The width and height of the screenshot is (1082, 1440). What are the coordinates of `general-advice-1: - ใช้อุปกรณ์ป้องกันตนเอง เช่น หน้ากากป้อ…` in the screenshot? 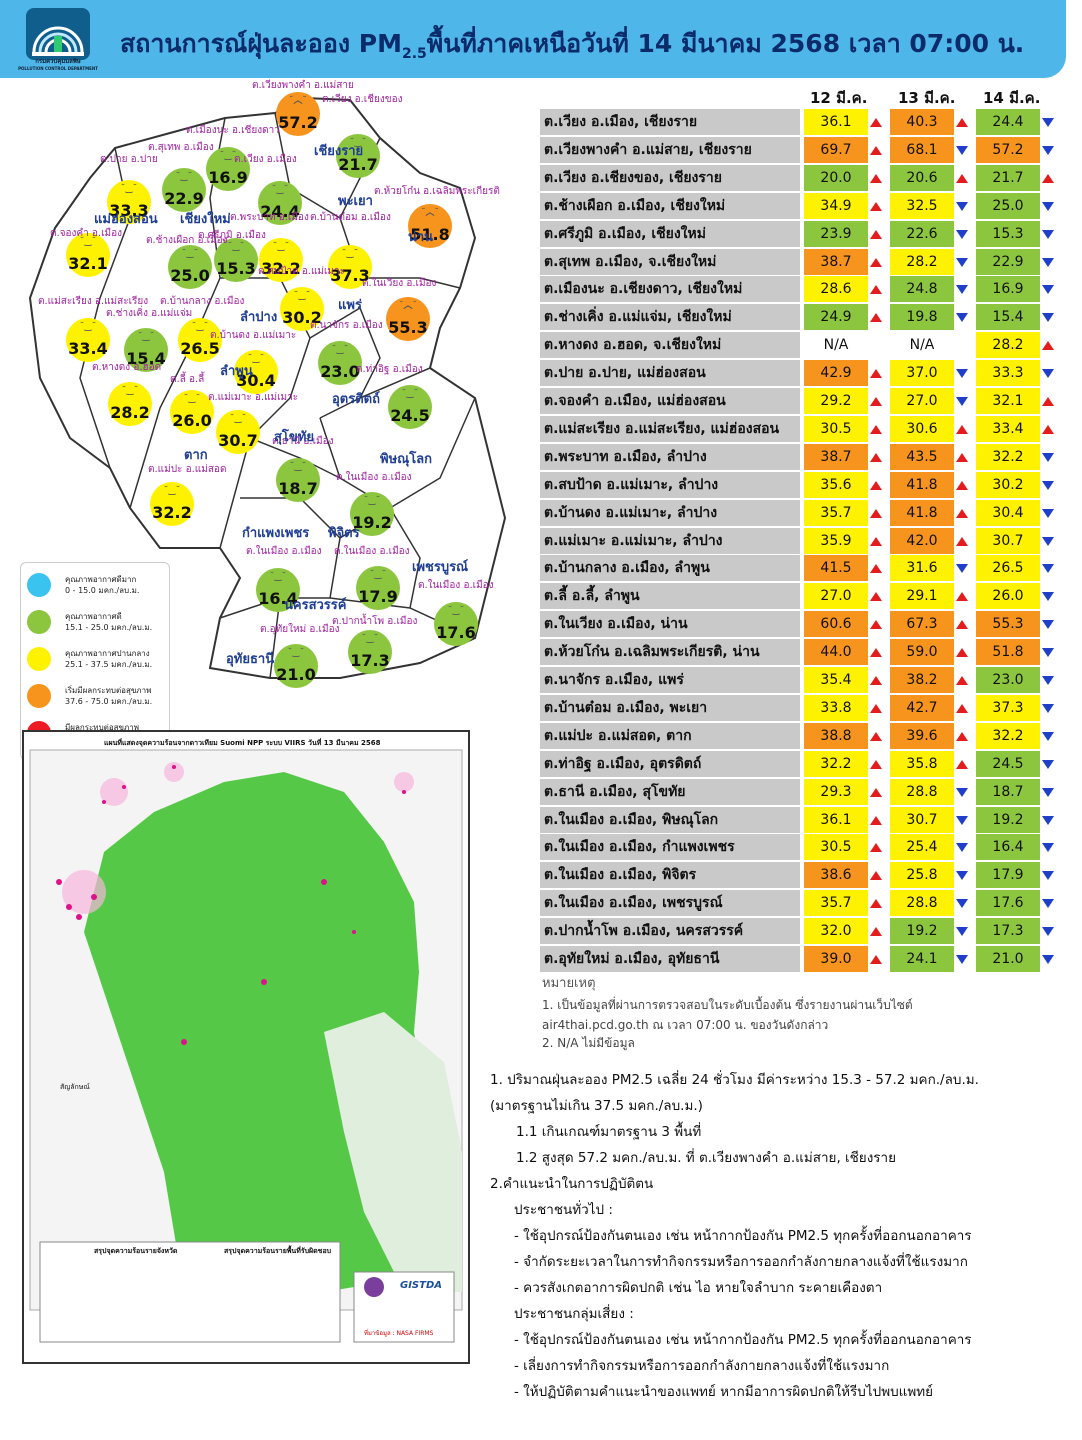 It's located at (743, 1236).